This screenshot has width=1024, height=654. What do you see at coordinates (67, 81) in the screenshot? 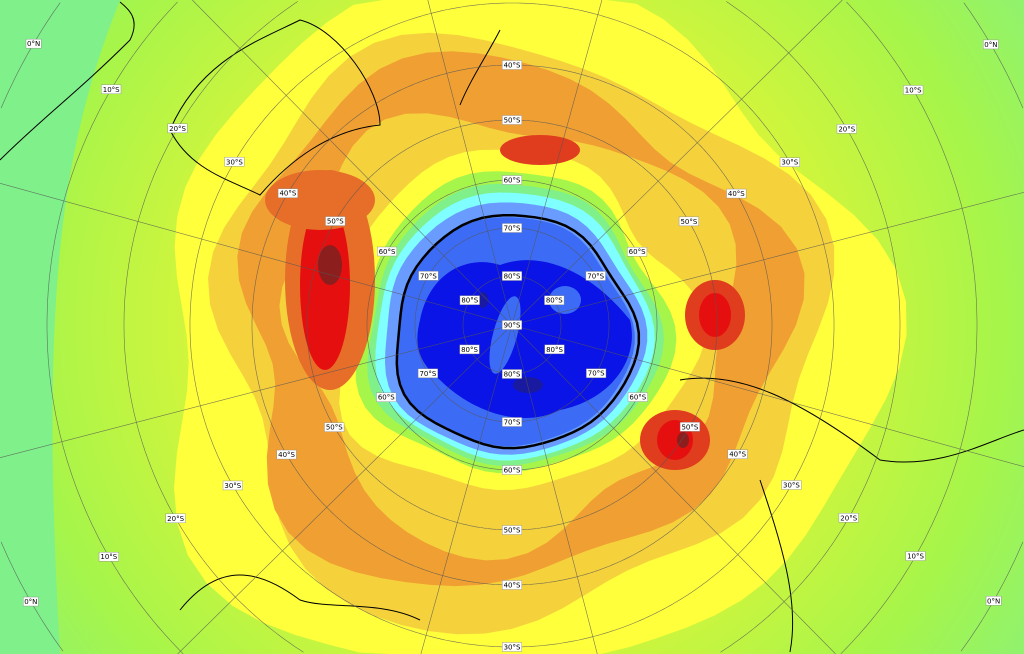
I see `coastline-asia` at bounding box center [67, 81].